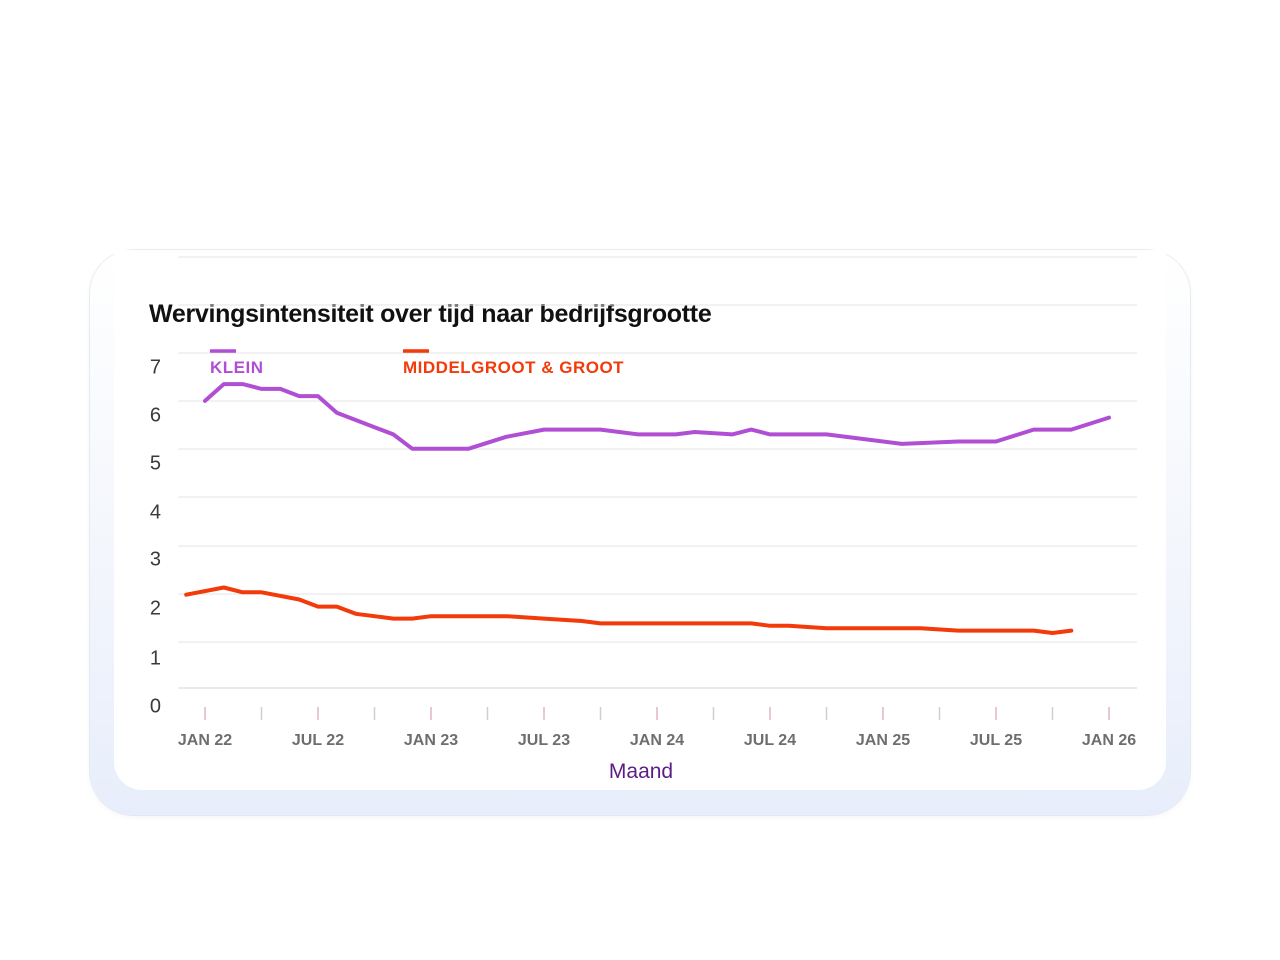 The image size is (1280, 960). I want to click on x-tick-label: JAN 22, so click(205, 740).